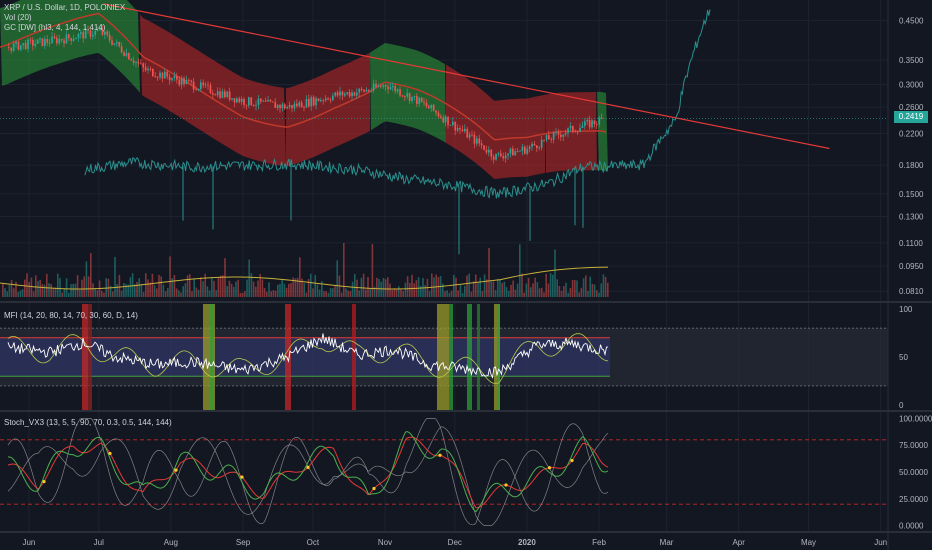  I want to click on price-tick-label: 0.3500, so click(911, 60).